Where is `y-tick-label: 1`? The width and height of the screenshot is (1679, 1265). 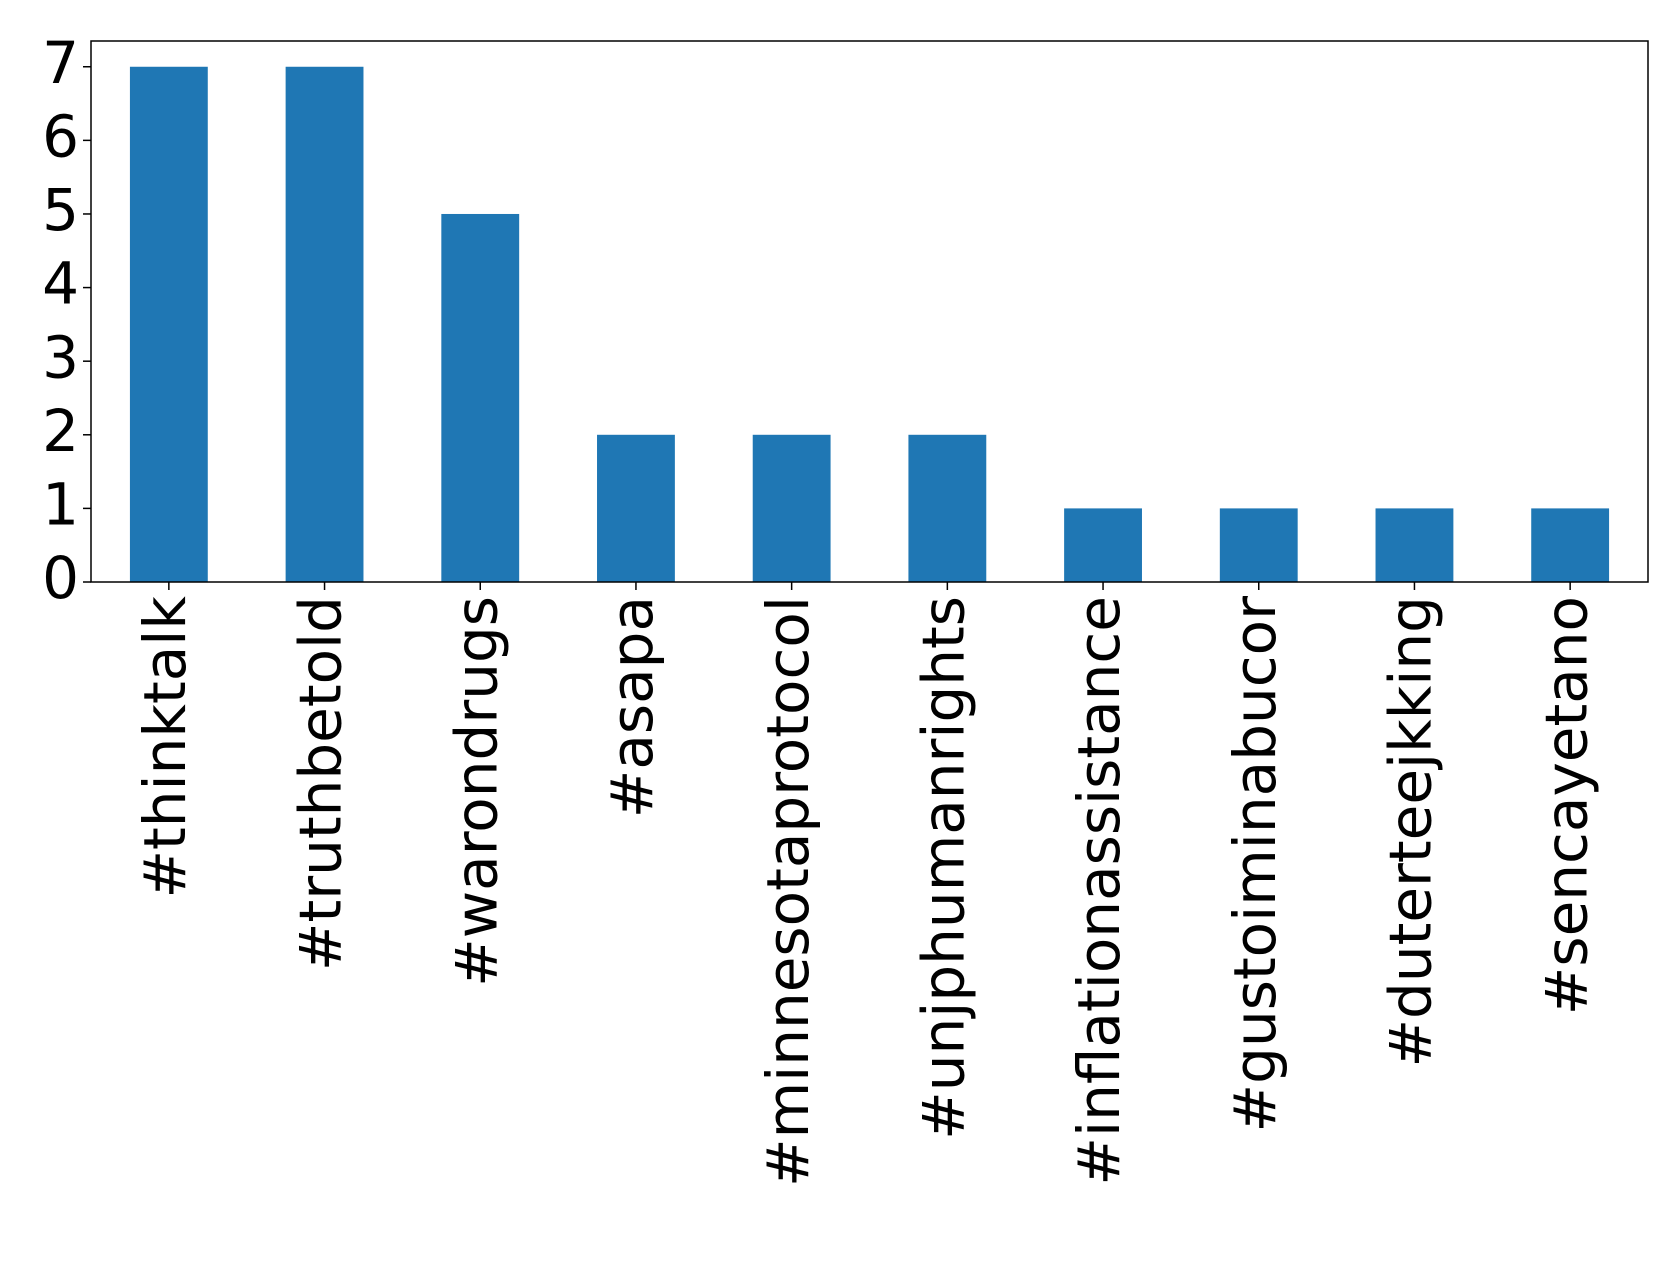 y-tick-label: 1 is located at coordinates (60, 505).